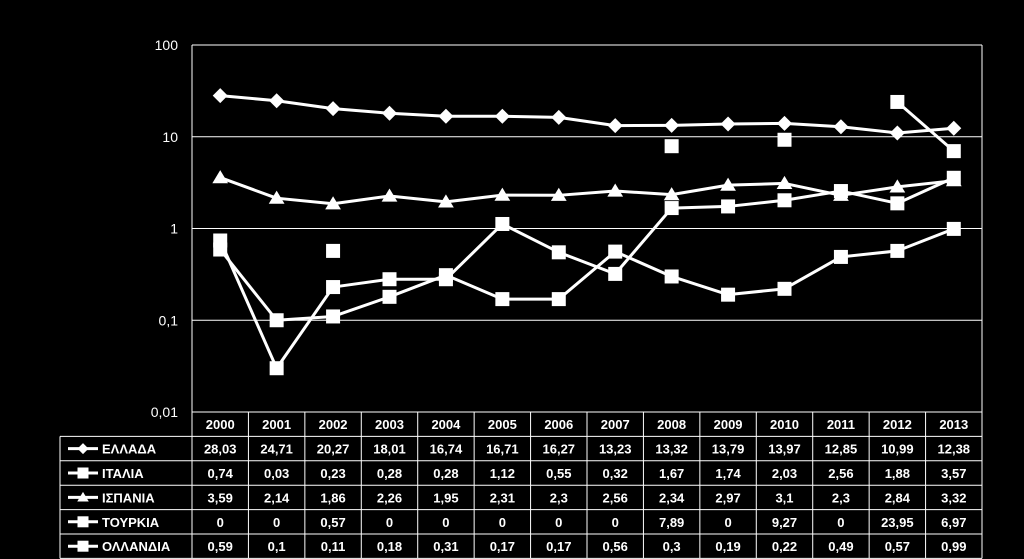  What do you see at coordinates (389, 546) in the screenshot?
I see `data-label: 0,18` at bounding box center [389, 546].